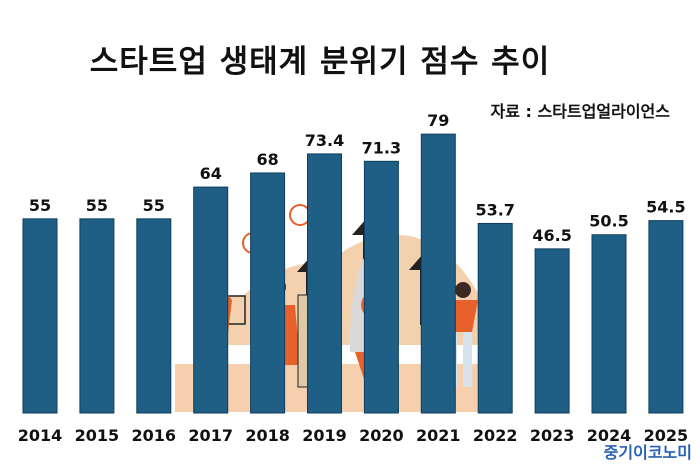 The width and height of the screenshot is (700, 467). What do you see at coordinates (381, 435) in the screenshot?
I see `x-tick-label-2020: 2020` at bounding box center [381, 435].